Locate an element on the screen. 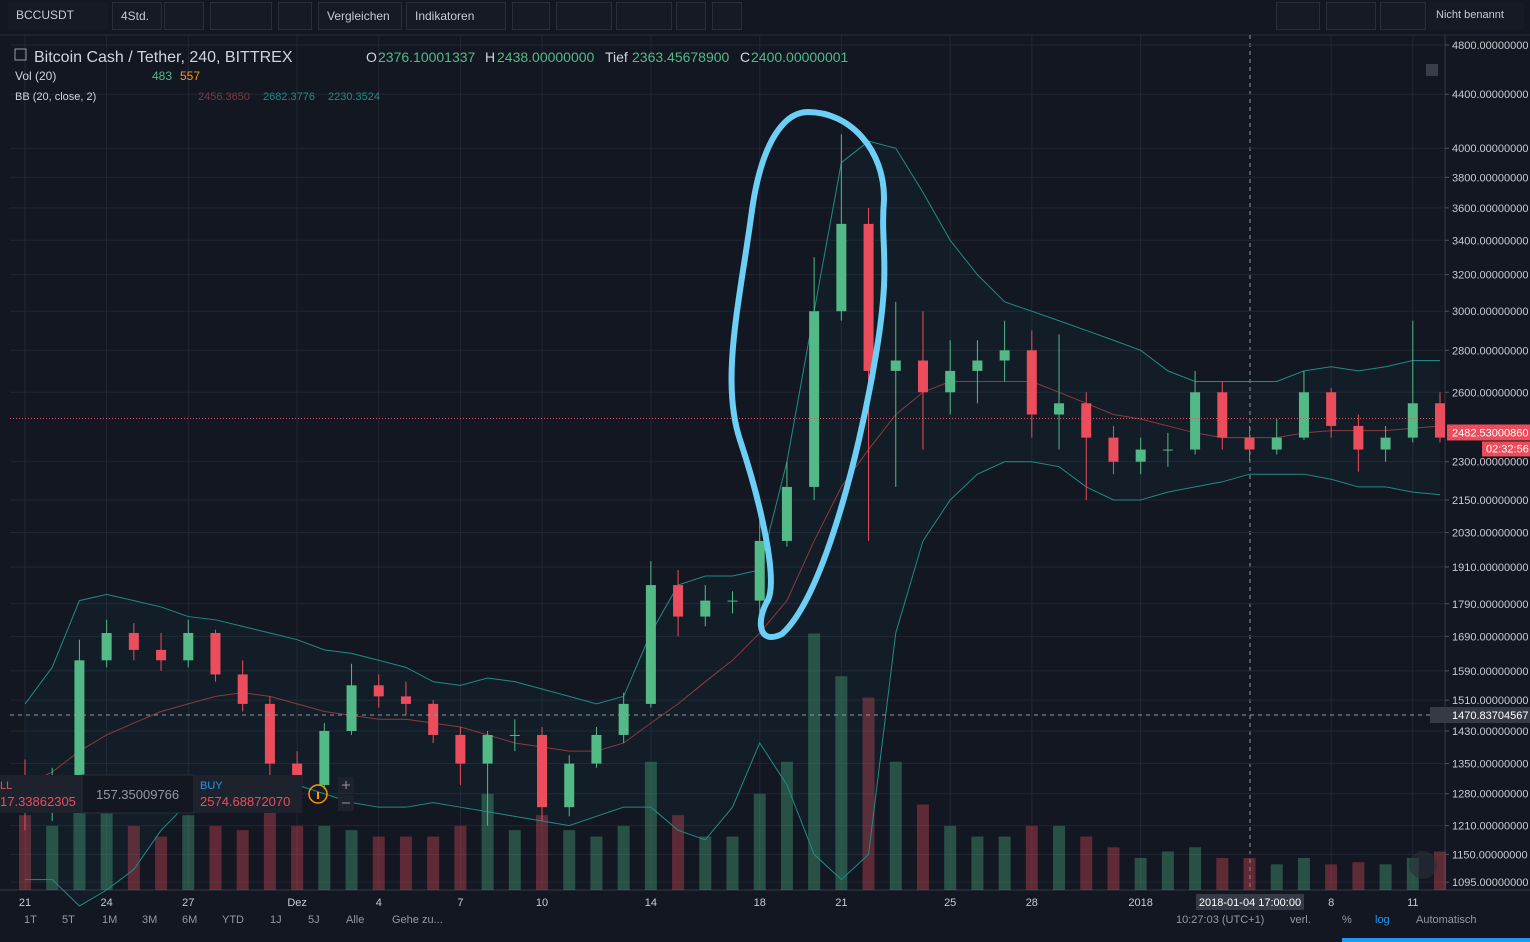  x-tick-label: 24 is located at coordinates (107, 903).